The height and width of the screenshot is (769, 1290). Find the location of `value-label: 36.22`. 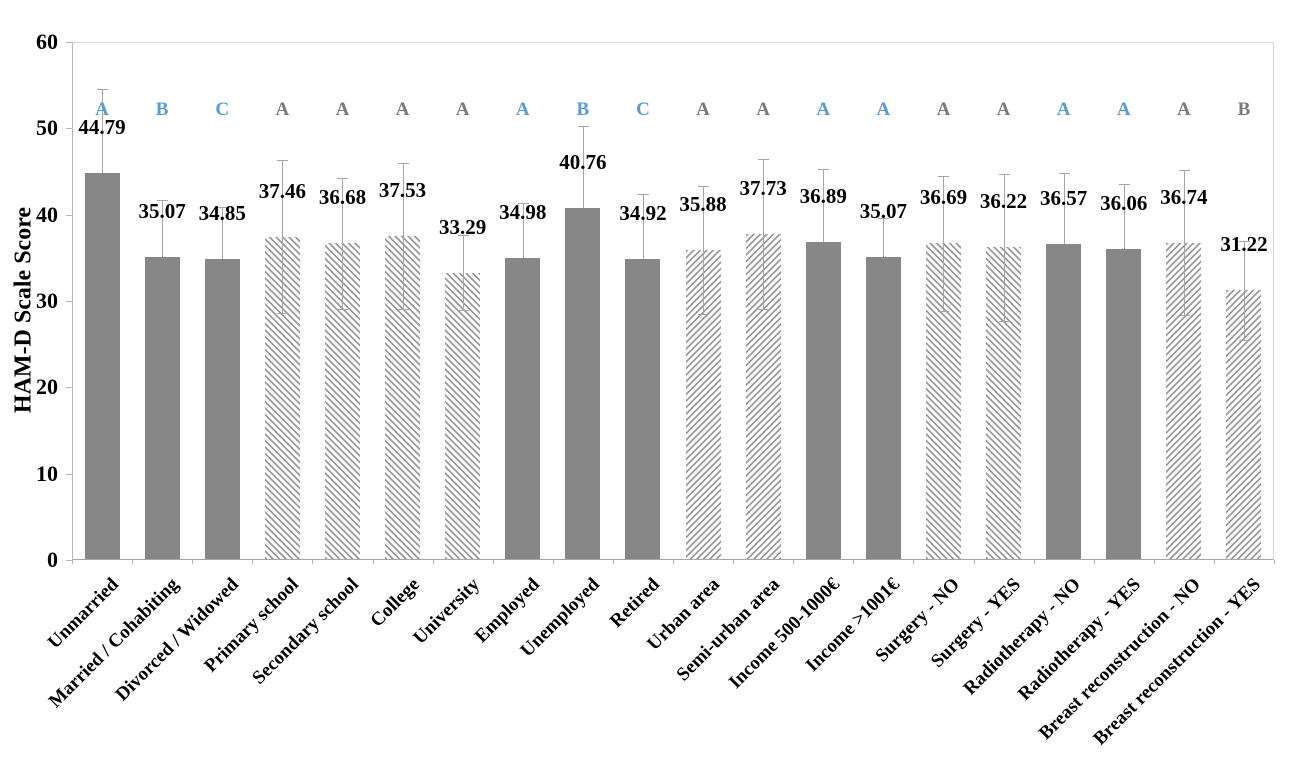

value-label: 36.22 is located at coordinates (1003, 201).